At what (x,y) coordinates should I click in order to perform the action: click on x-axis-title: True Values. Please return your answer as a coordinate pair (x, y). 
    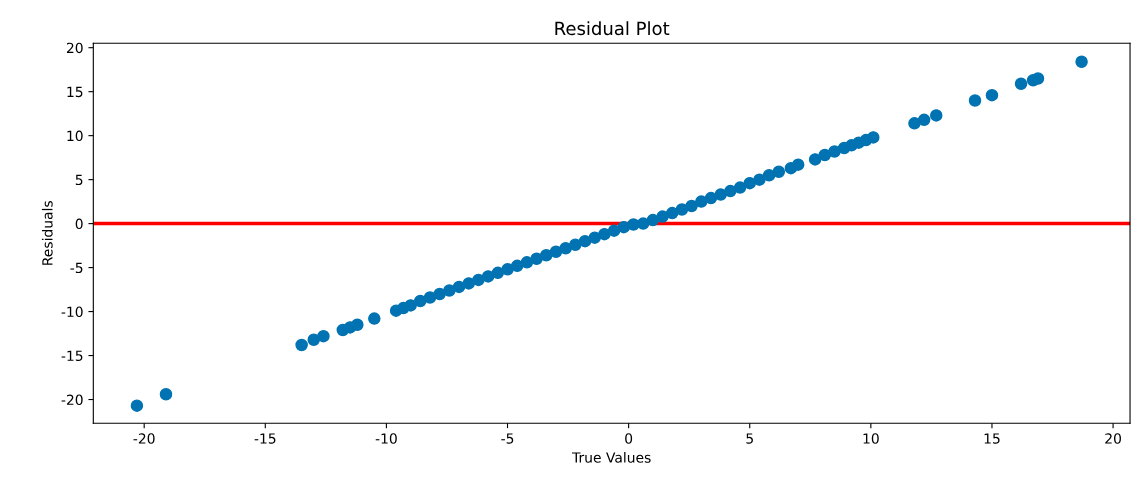
    Looking at the image, I should click on (611, 457).